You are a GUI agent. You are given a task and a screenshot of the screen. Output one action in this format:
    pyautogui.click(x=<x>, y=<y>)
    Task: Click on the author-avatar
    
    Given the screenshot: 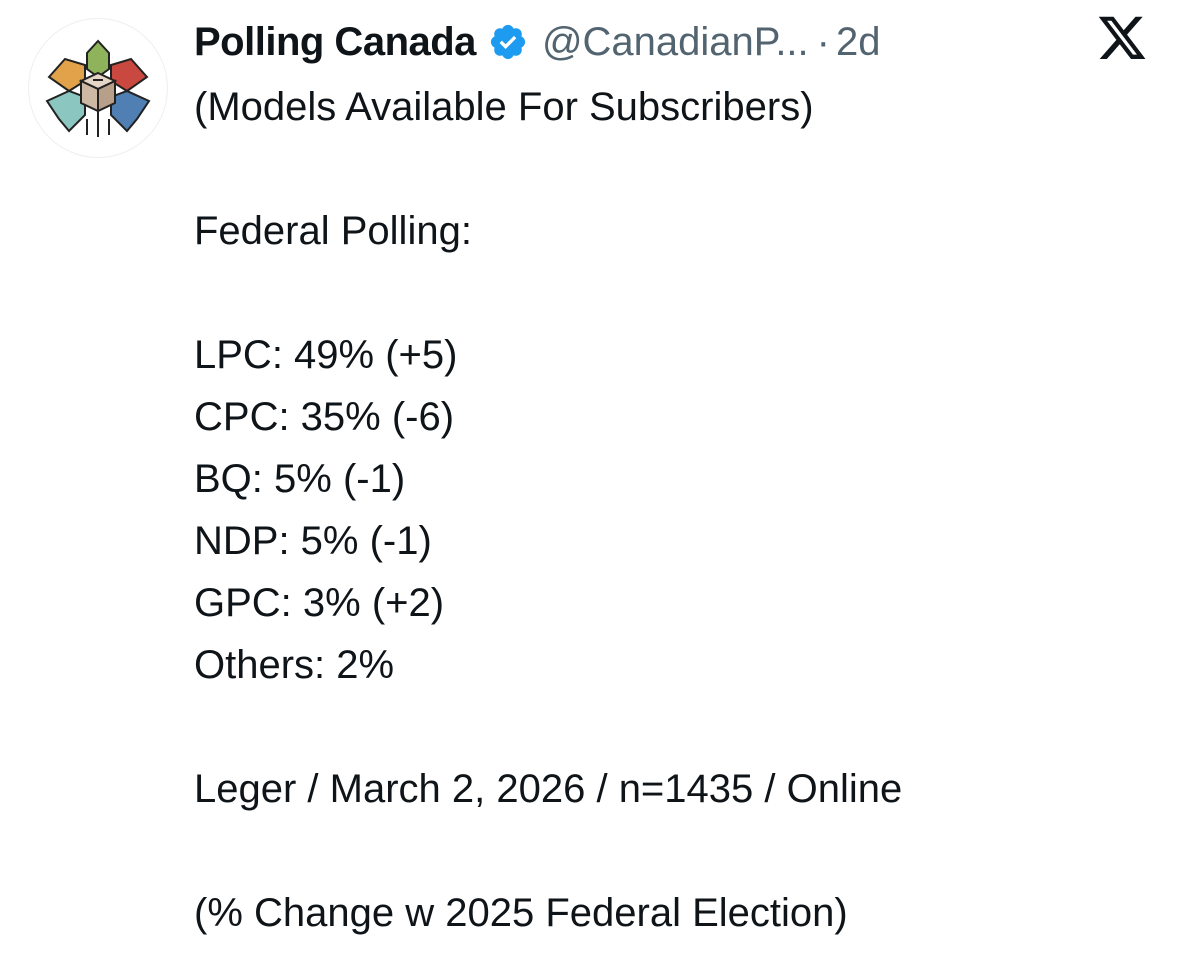 What is the action you would take?
    pyautogui.click(x=98, y=88)
    